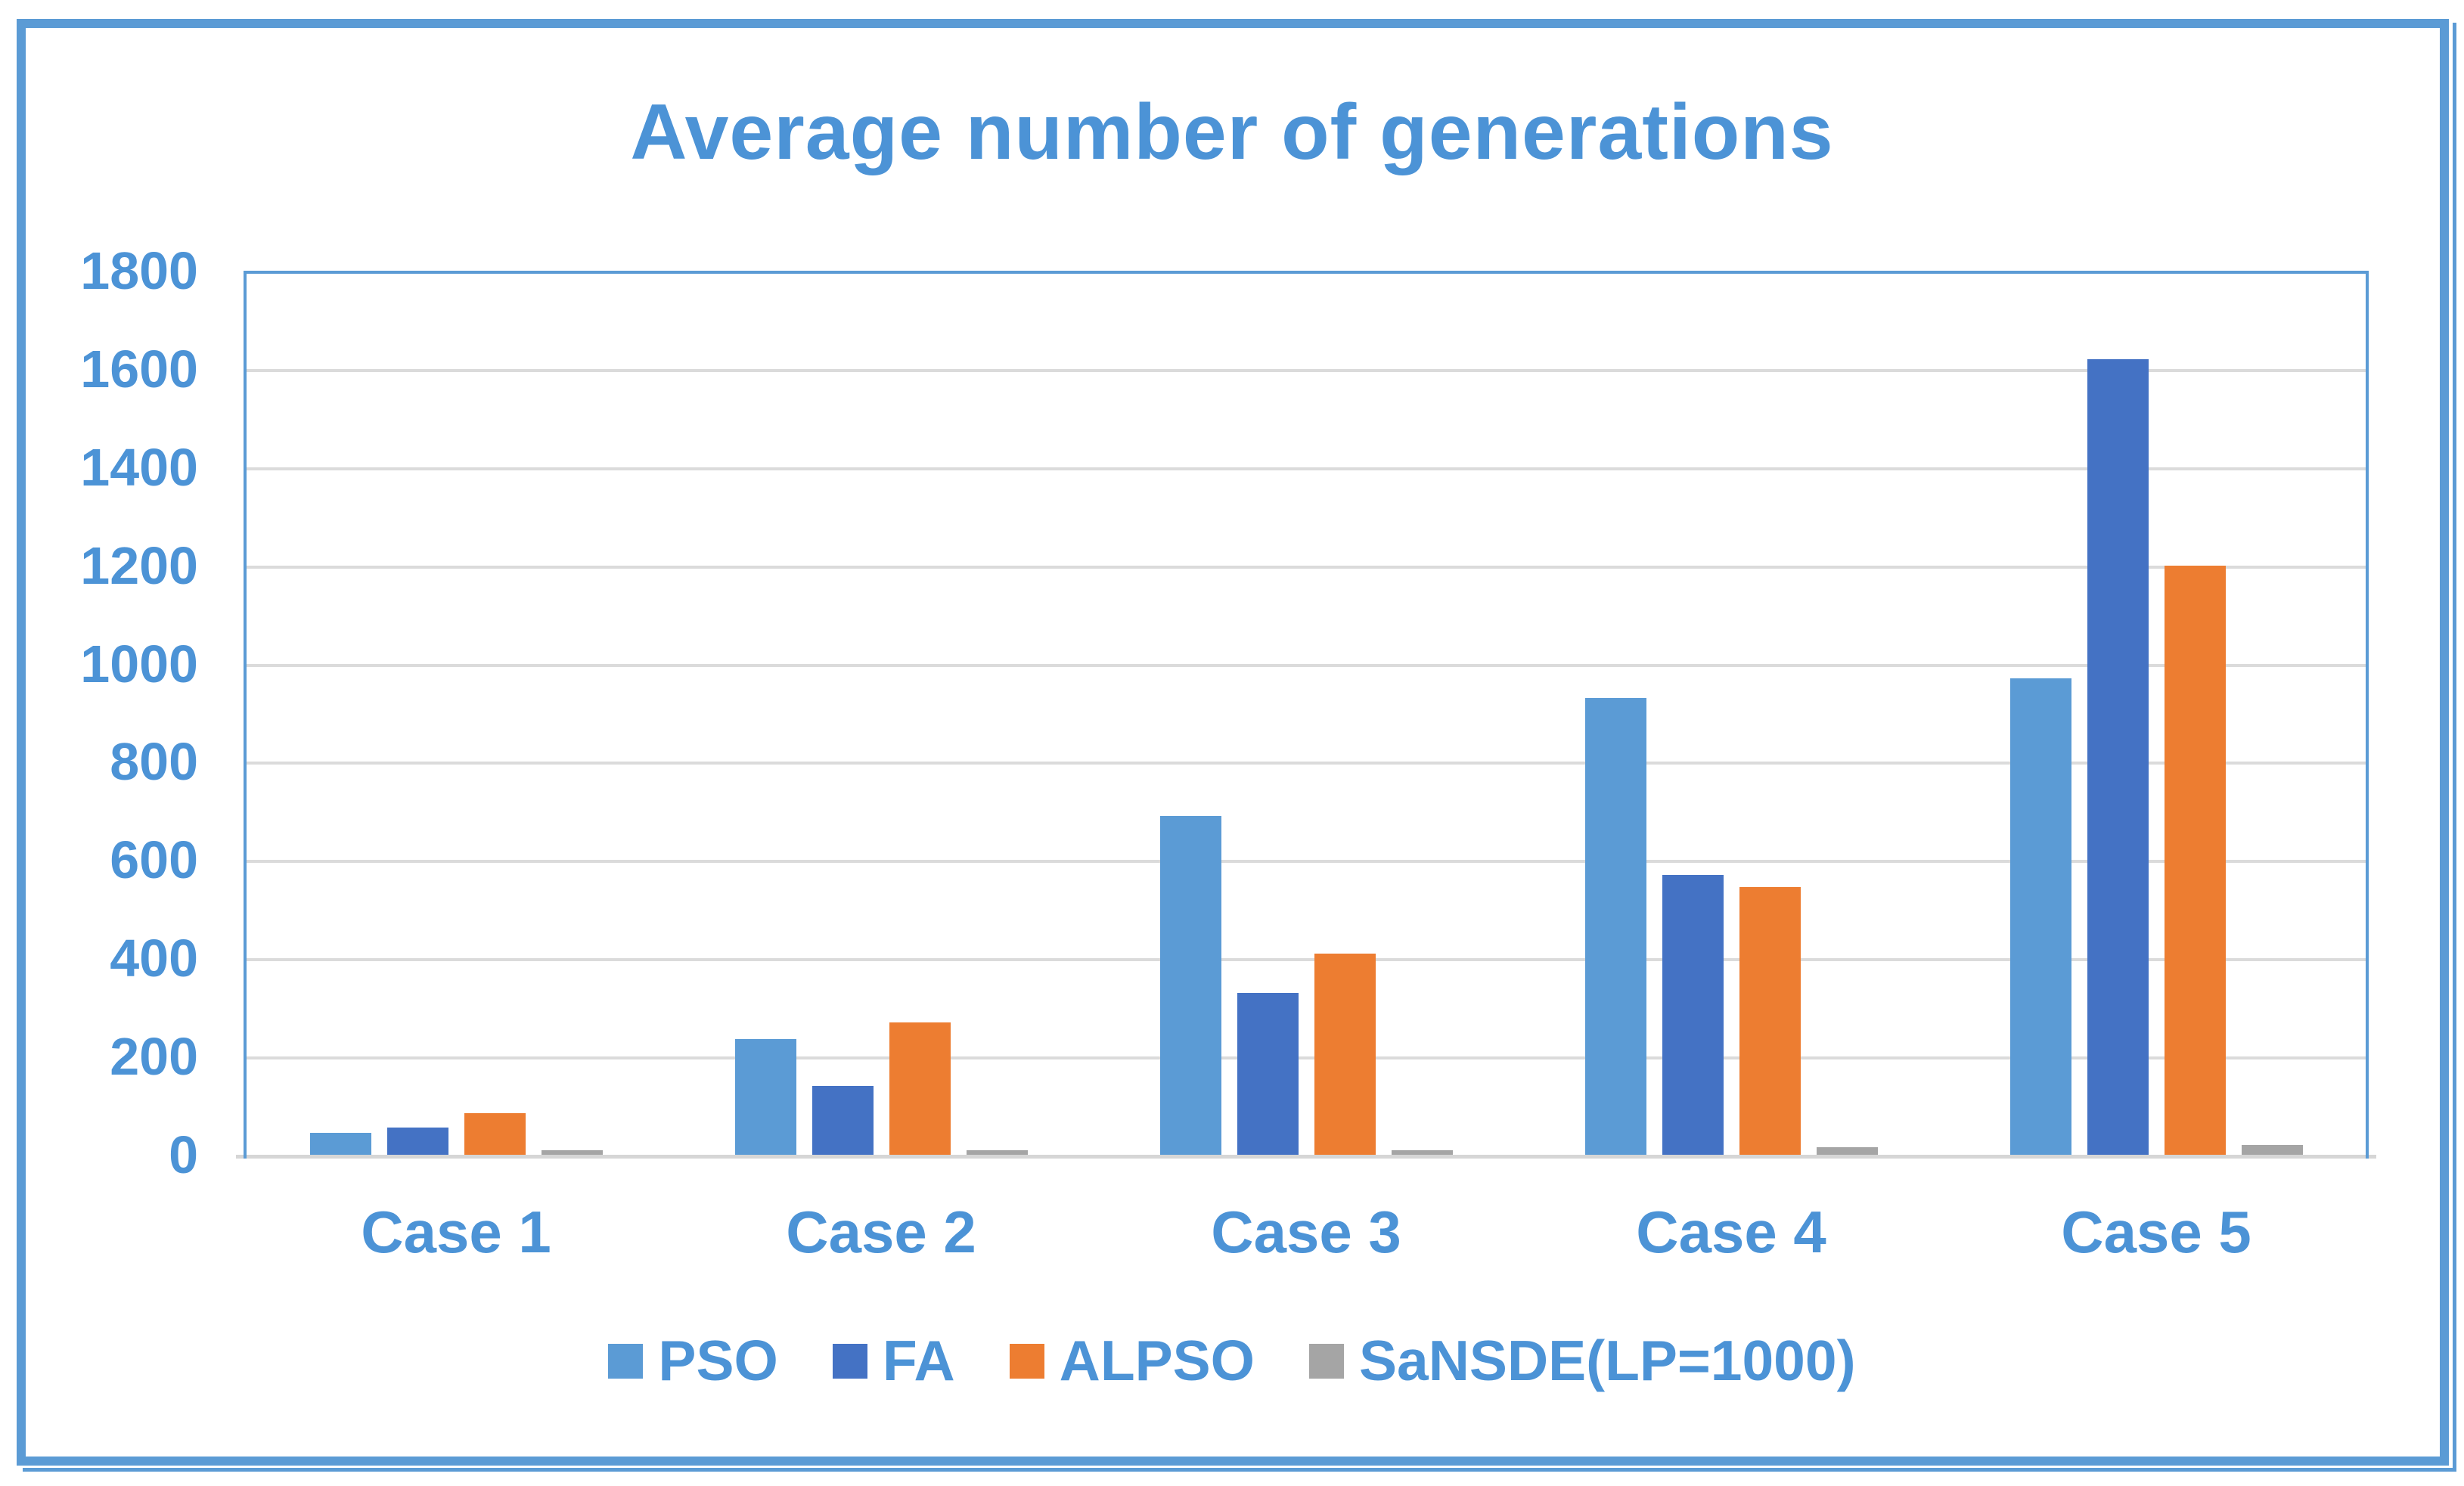  Describe the element at coordinates (139, 369) in the screenshot. I see `y-tick-label-1600: 1600` at that location.